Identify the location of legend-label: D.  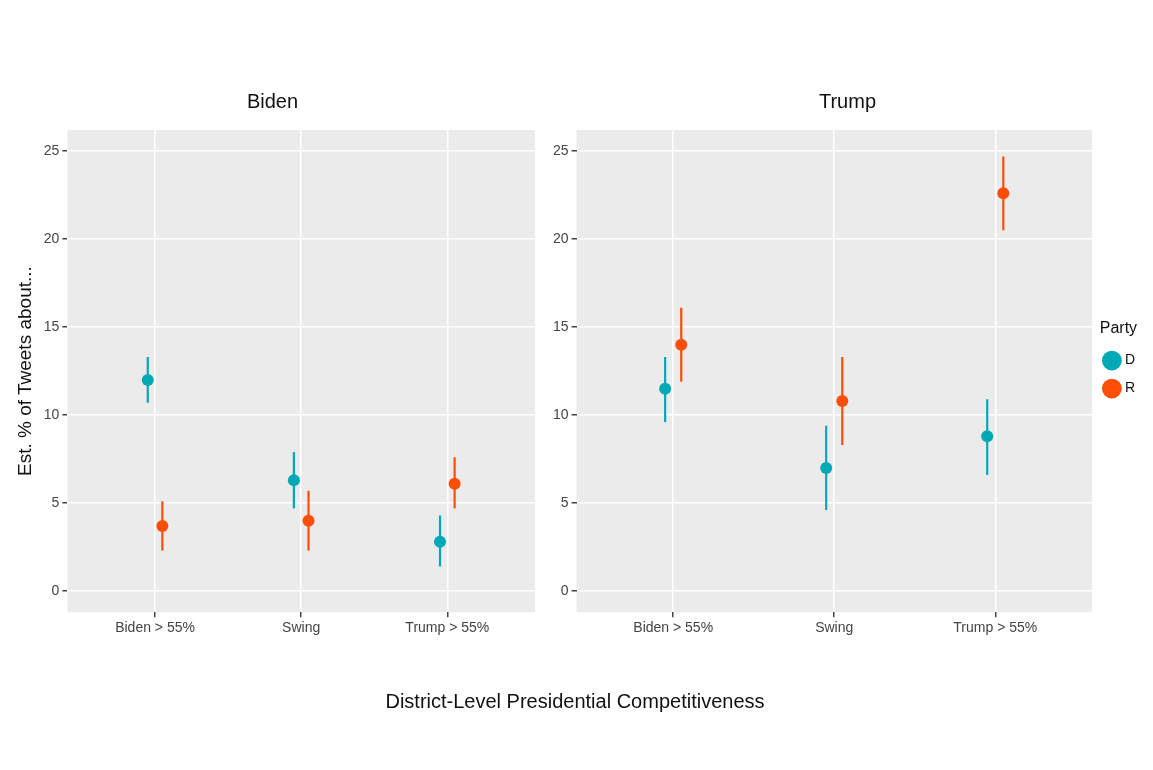
(1130, 359).